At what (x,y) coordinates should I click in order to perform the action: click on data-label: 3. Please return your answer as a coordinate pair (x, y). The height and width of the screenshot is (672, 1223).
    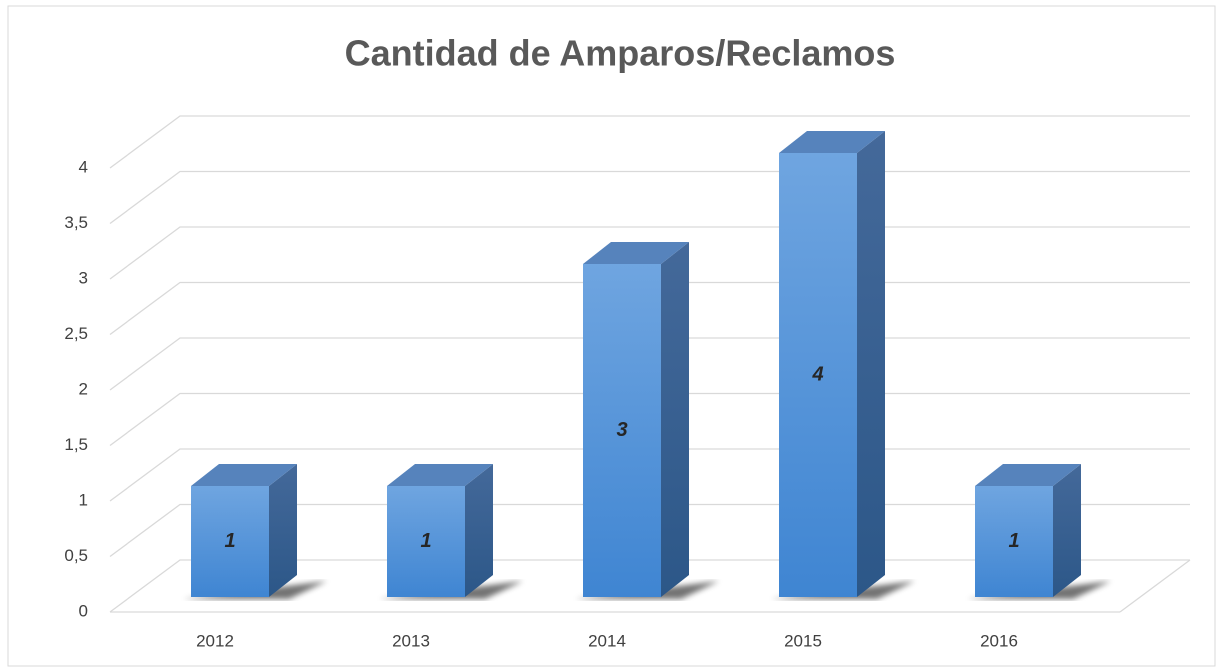
    Looking at the image, I should click on (621, 430).